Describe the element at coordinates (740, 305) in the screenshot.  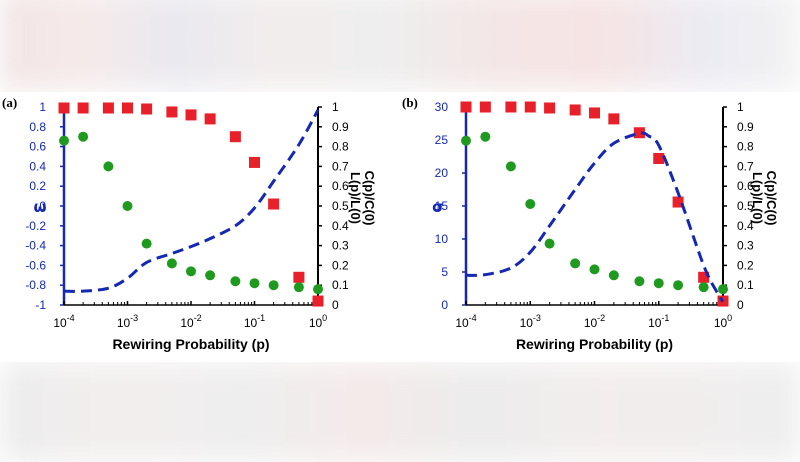
I see `right-tick-label: 0` at that location.